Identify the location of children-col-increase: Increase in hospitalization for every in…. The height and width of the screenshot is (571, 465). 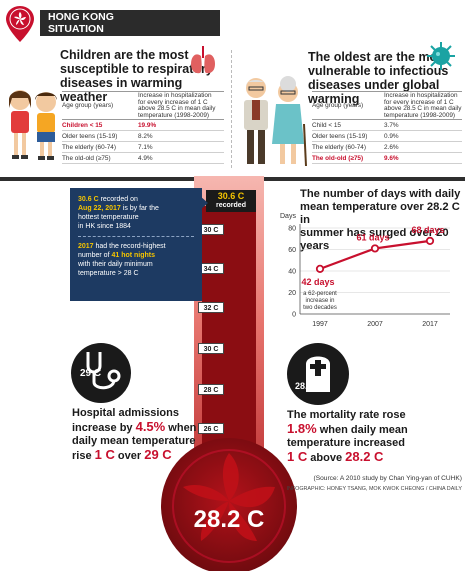
(177, 105).